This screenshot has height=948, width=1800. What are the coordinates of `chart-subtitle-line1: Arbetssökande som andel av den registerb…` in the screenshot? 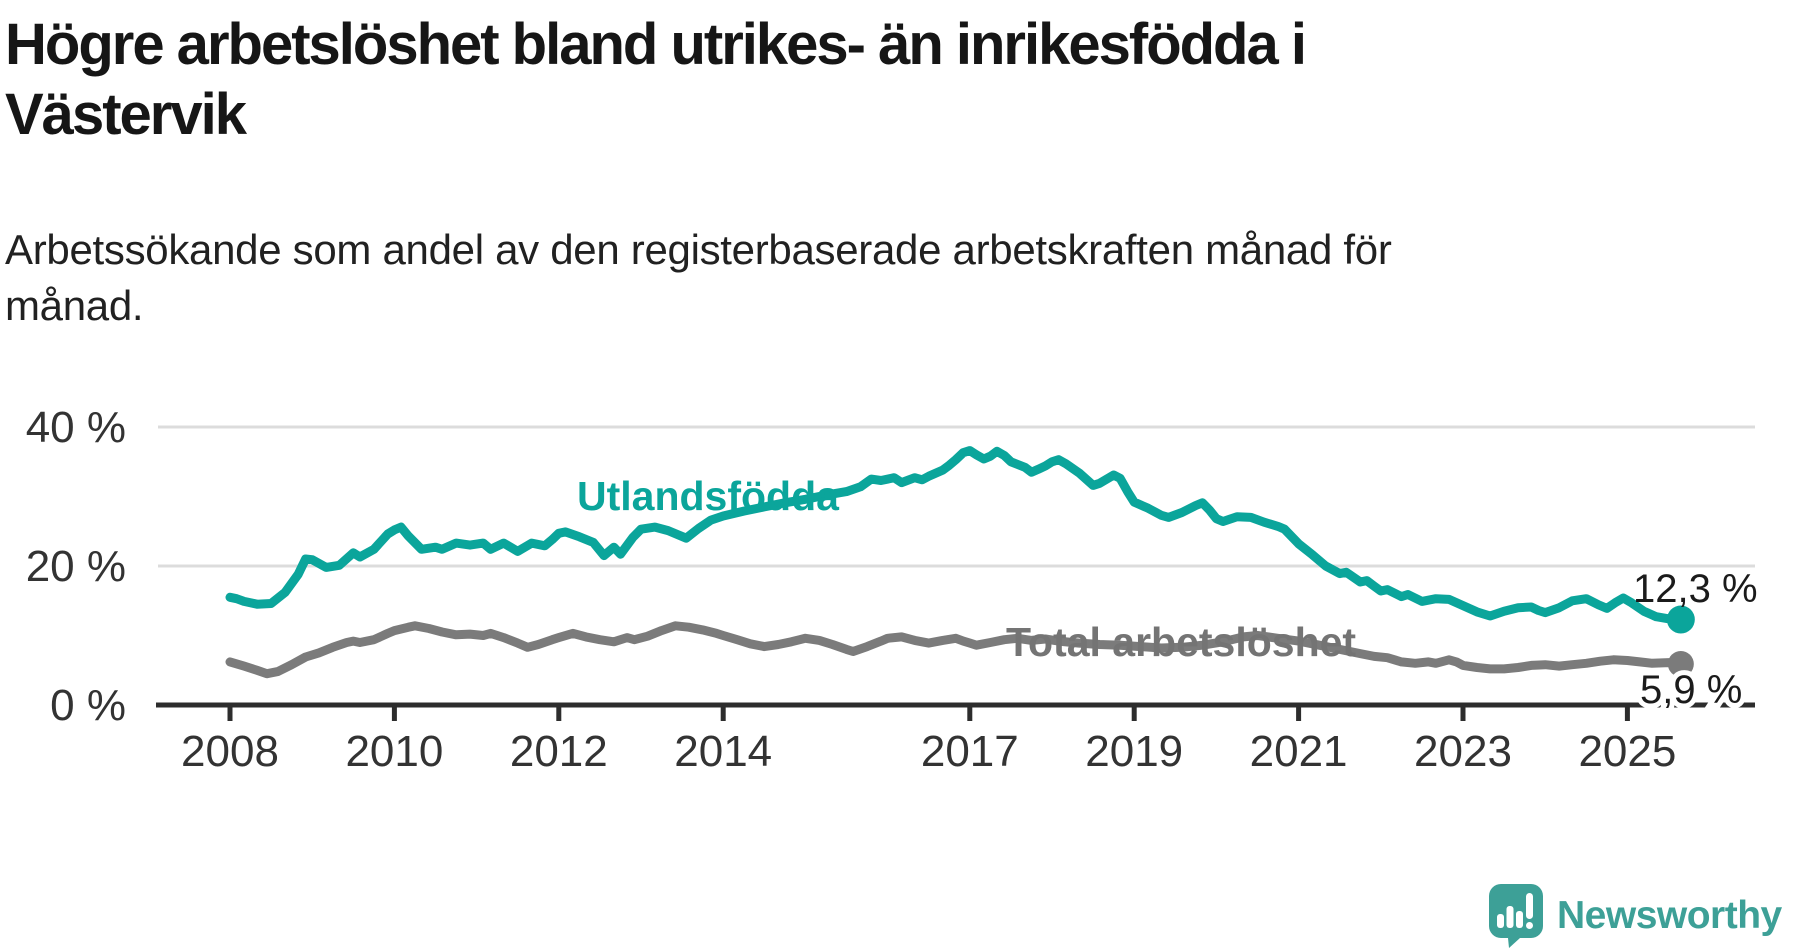 It's located at (698, 249).